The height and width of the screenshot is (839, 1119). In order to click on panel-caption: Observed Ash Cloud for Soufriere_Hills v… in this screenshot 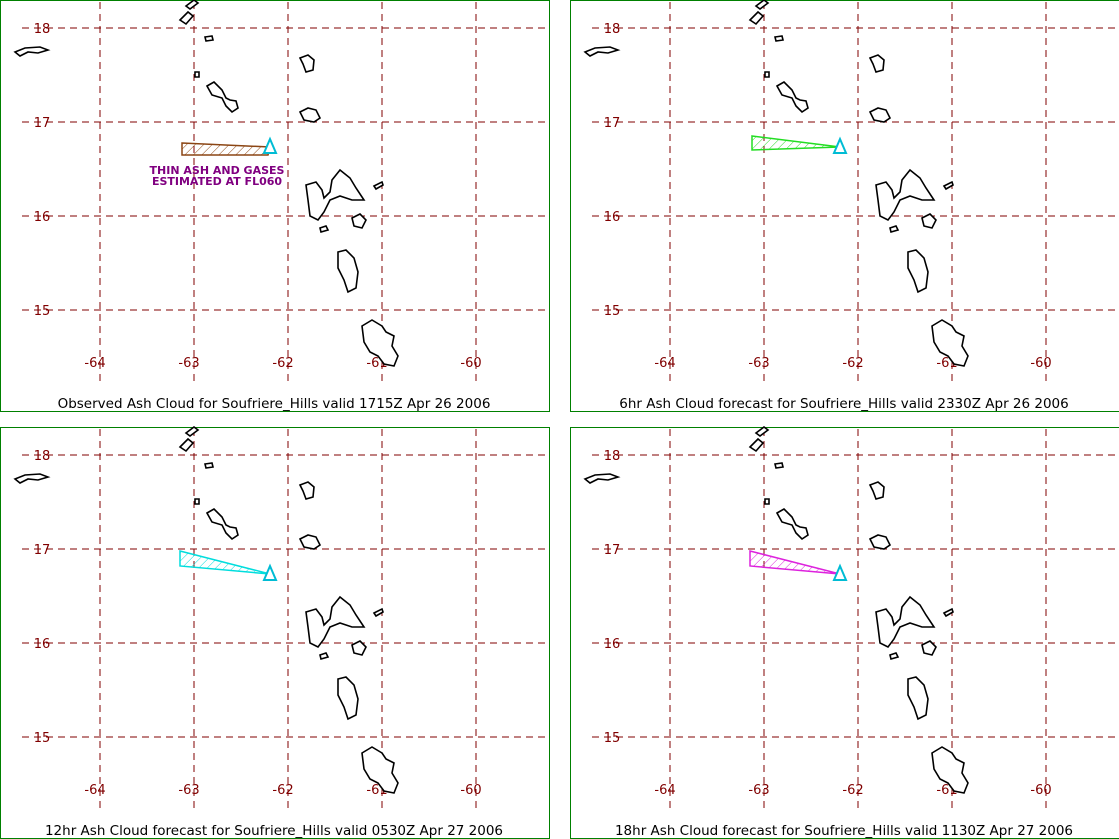, I will do `click(274, 404)`.